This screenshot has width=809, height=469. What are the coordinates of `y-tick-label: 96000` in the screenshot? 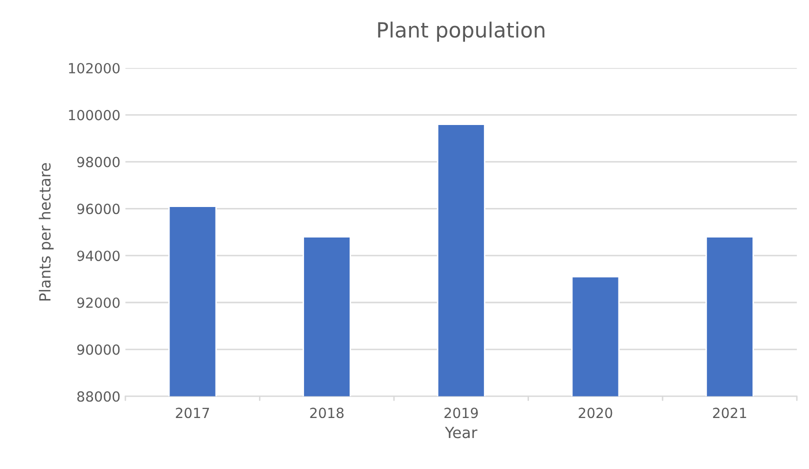 It's located at (98, 209).